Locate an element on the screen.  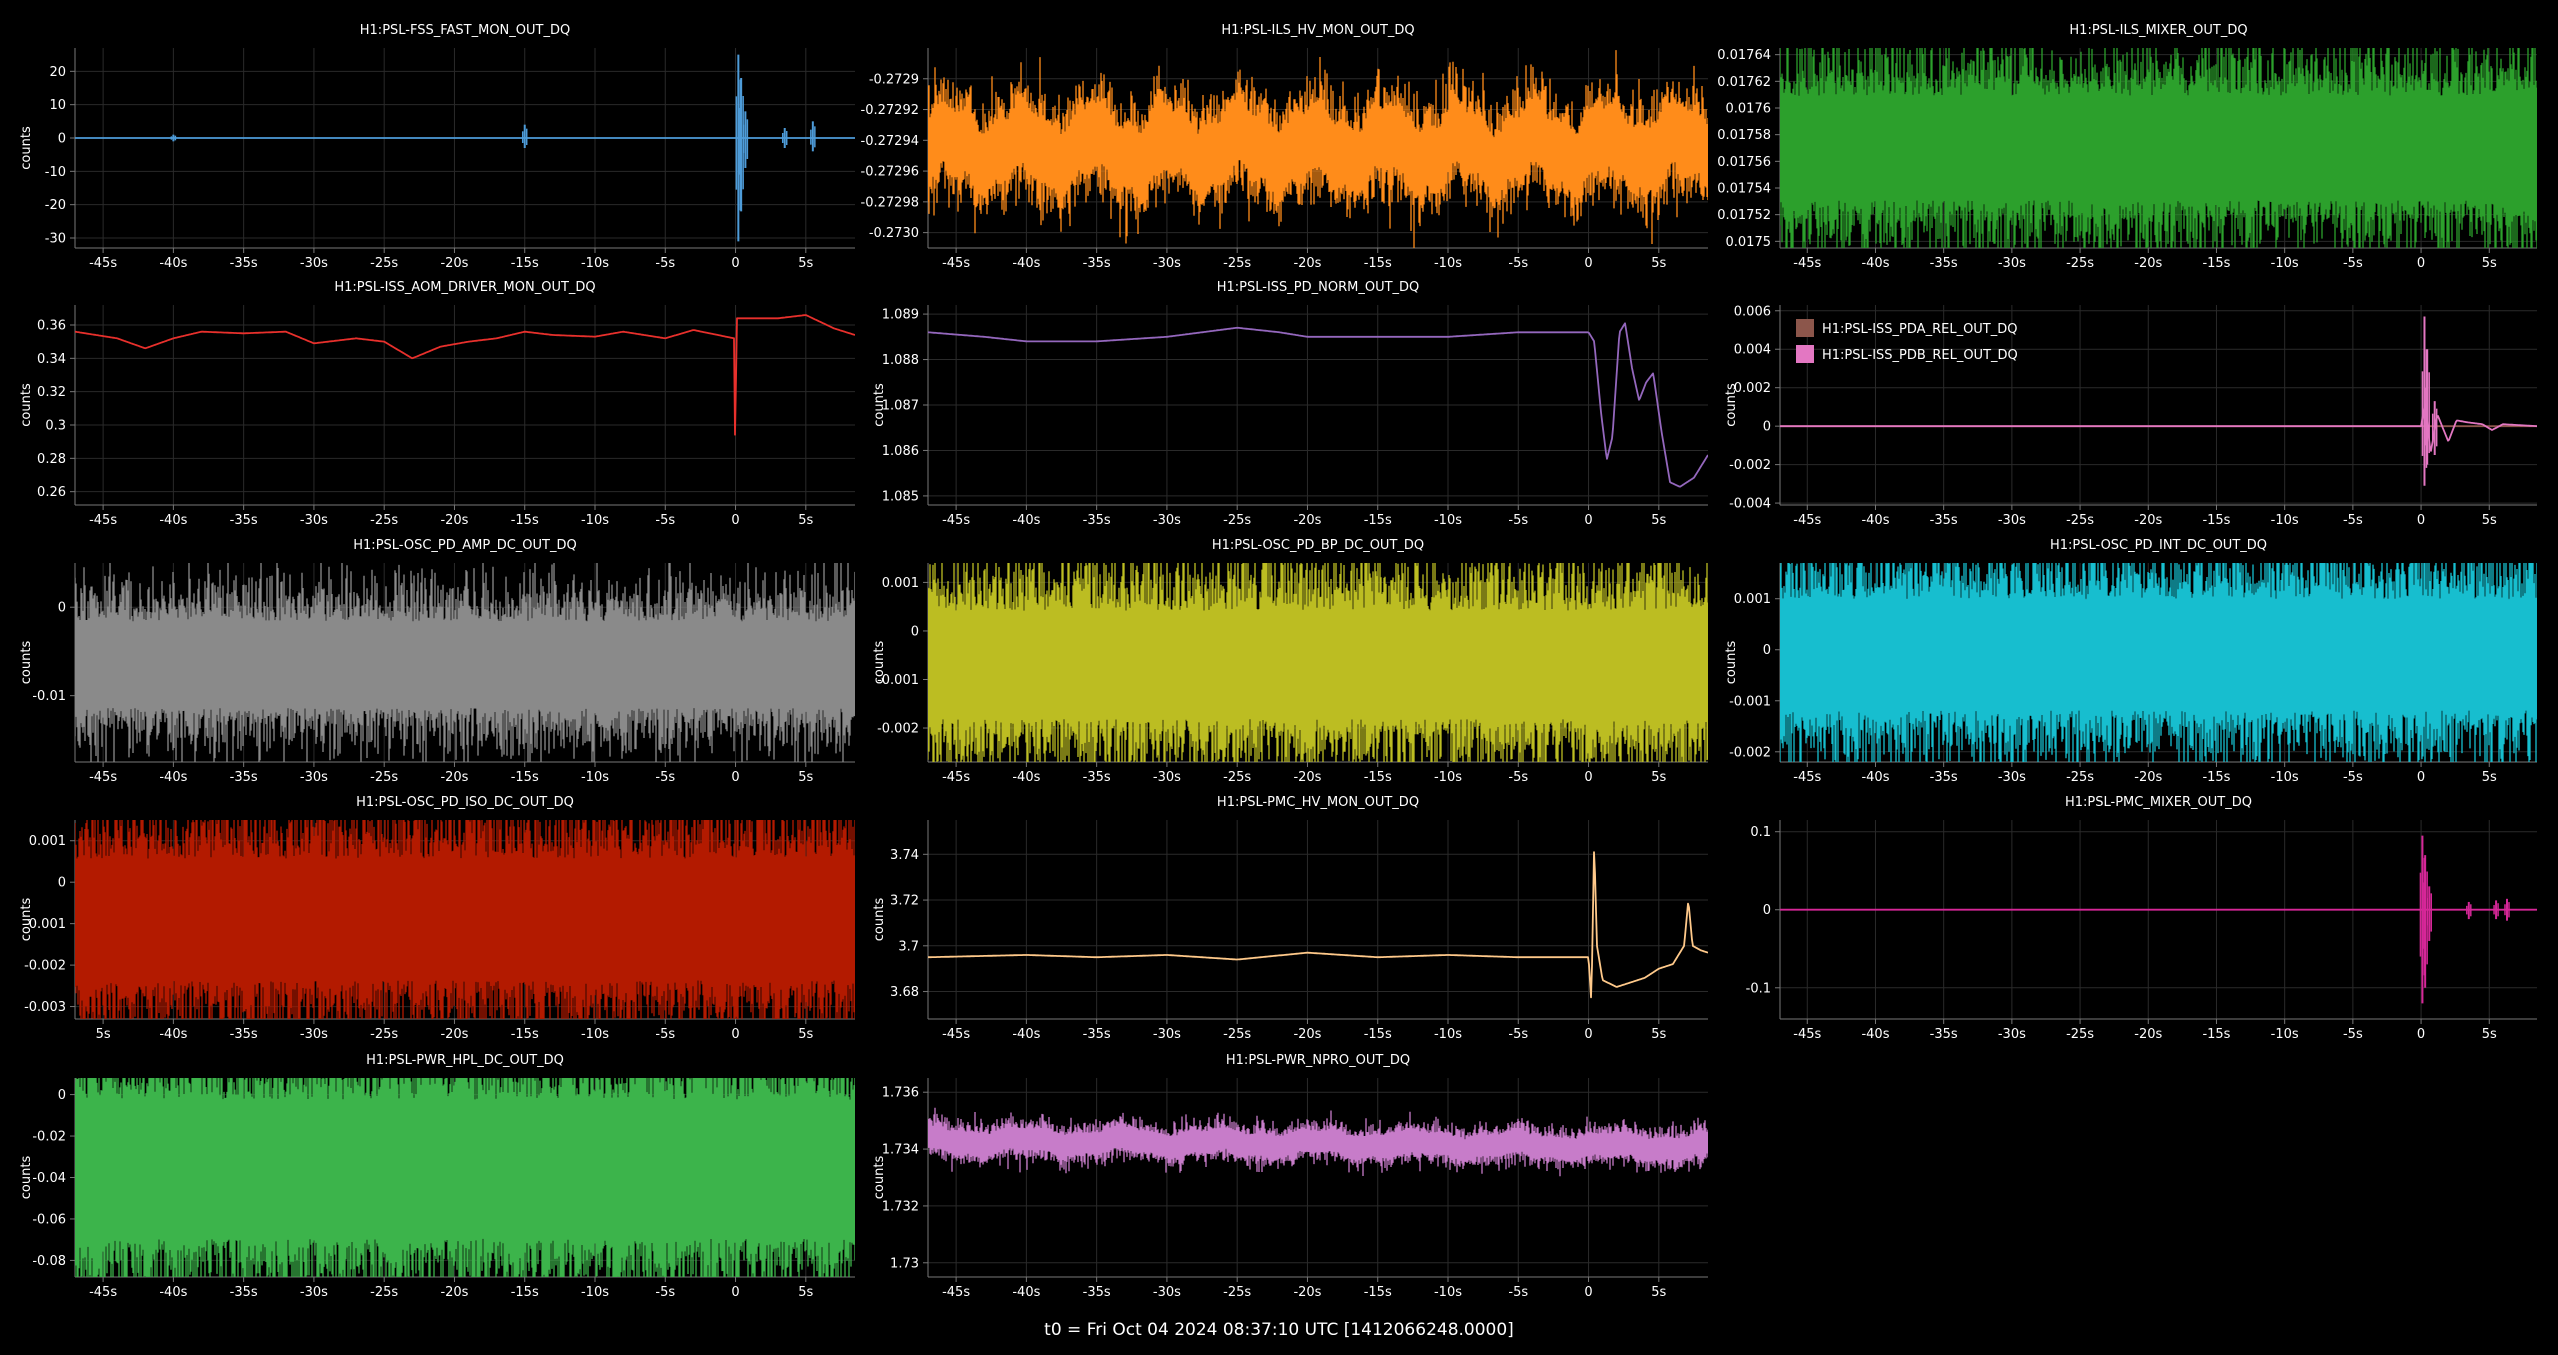
y-tick-label: 1.087 is located at coordinates (900, 406).